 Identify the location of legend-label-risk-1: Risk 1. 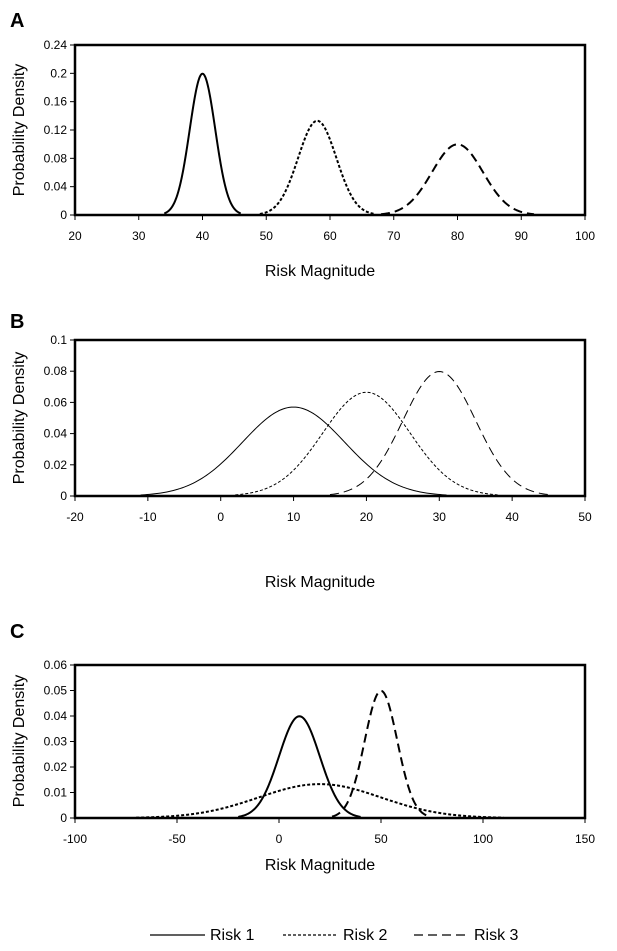
(232, 935).